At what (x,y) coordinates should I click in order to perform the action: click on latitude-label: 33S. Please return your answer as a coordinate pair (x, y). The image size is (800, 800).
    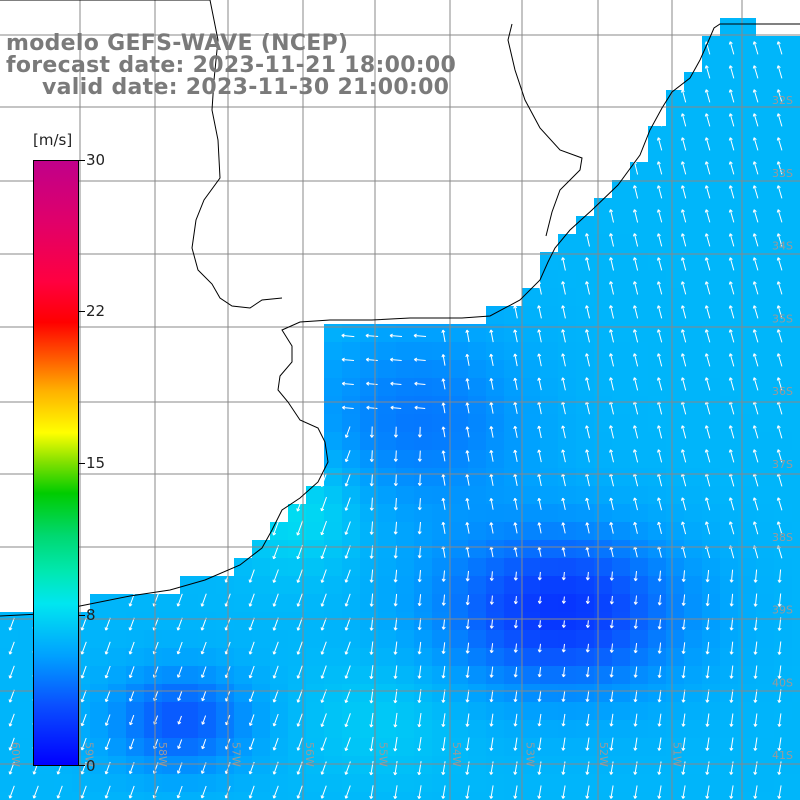
    Looking at the image, I should click on (782, 173).